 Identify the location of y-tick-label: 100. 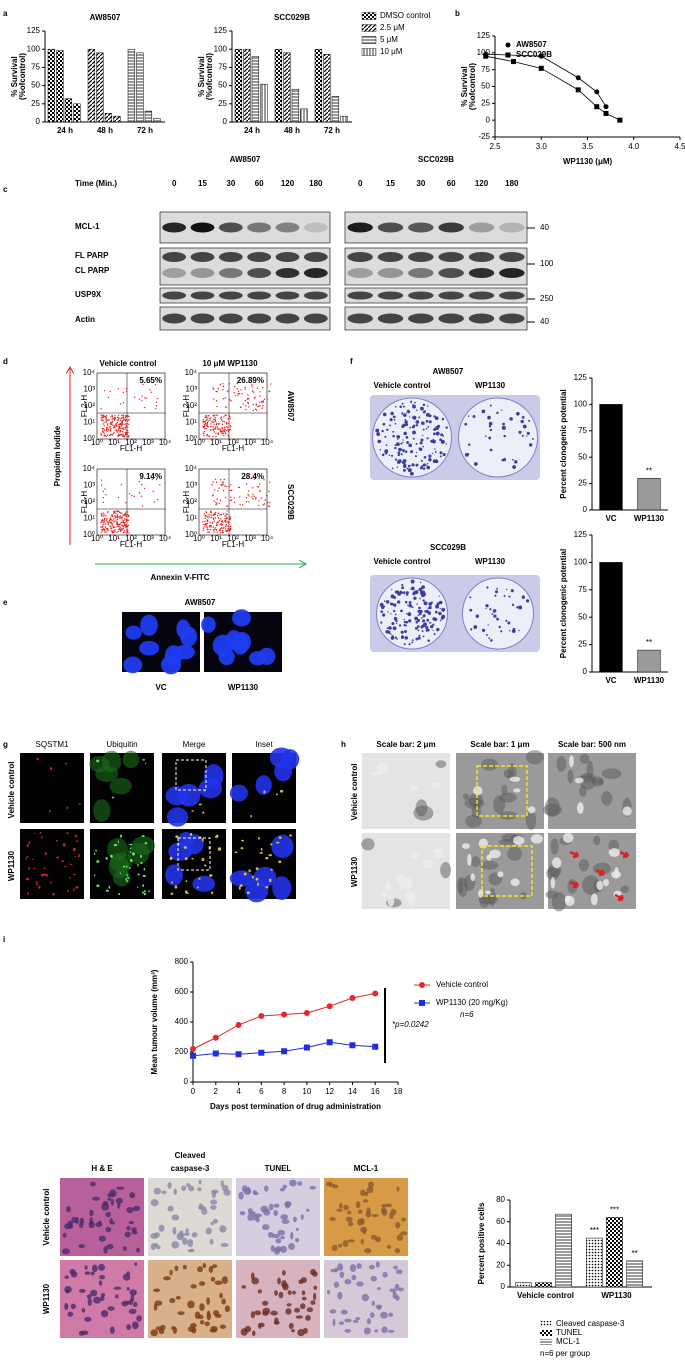
(484, 52).